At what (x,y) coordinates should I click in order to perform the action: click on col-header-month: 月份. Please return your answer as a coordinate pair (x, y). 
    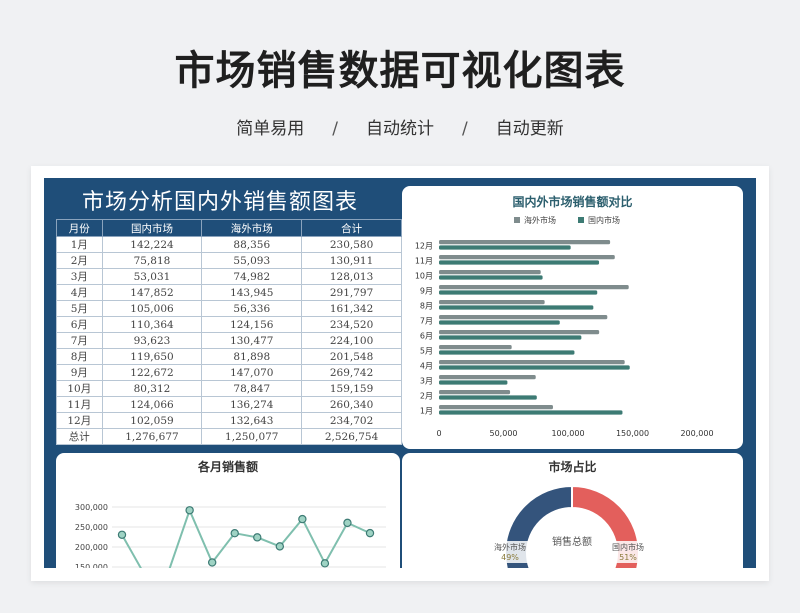
    Looking at the image, I should click on (79, 228).